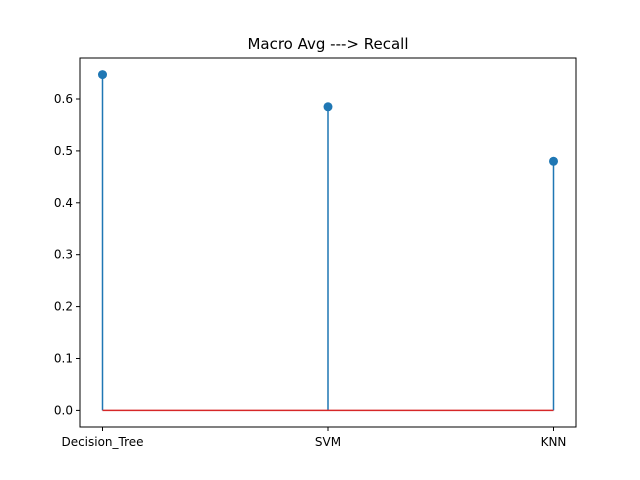 This screenshot has height=480, width=640. I want to click on stem-marker-knn, so click(553, 161).